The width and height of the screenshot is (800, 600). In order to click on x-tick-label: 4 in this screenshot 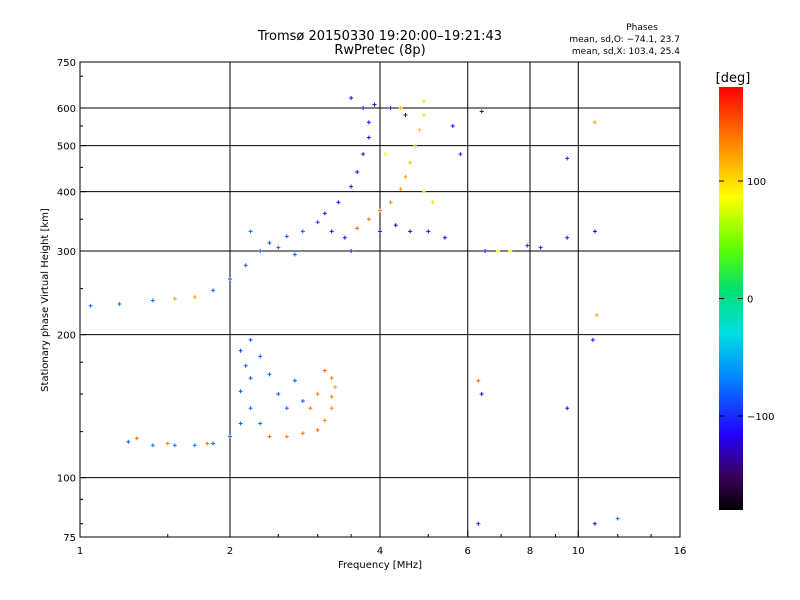, I will do `click(380, 551)`.